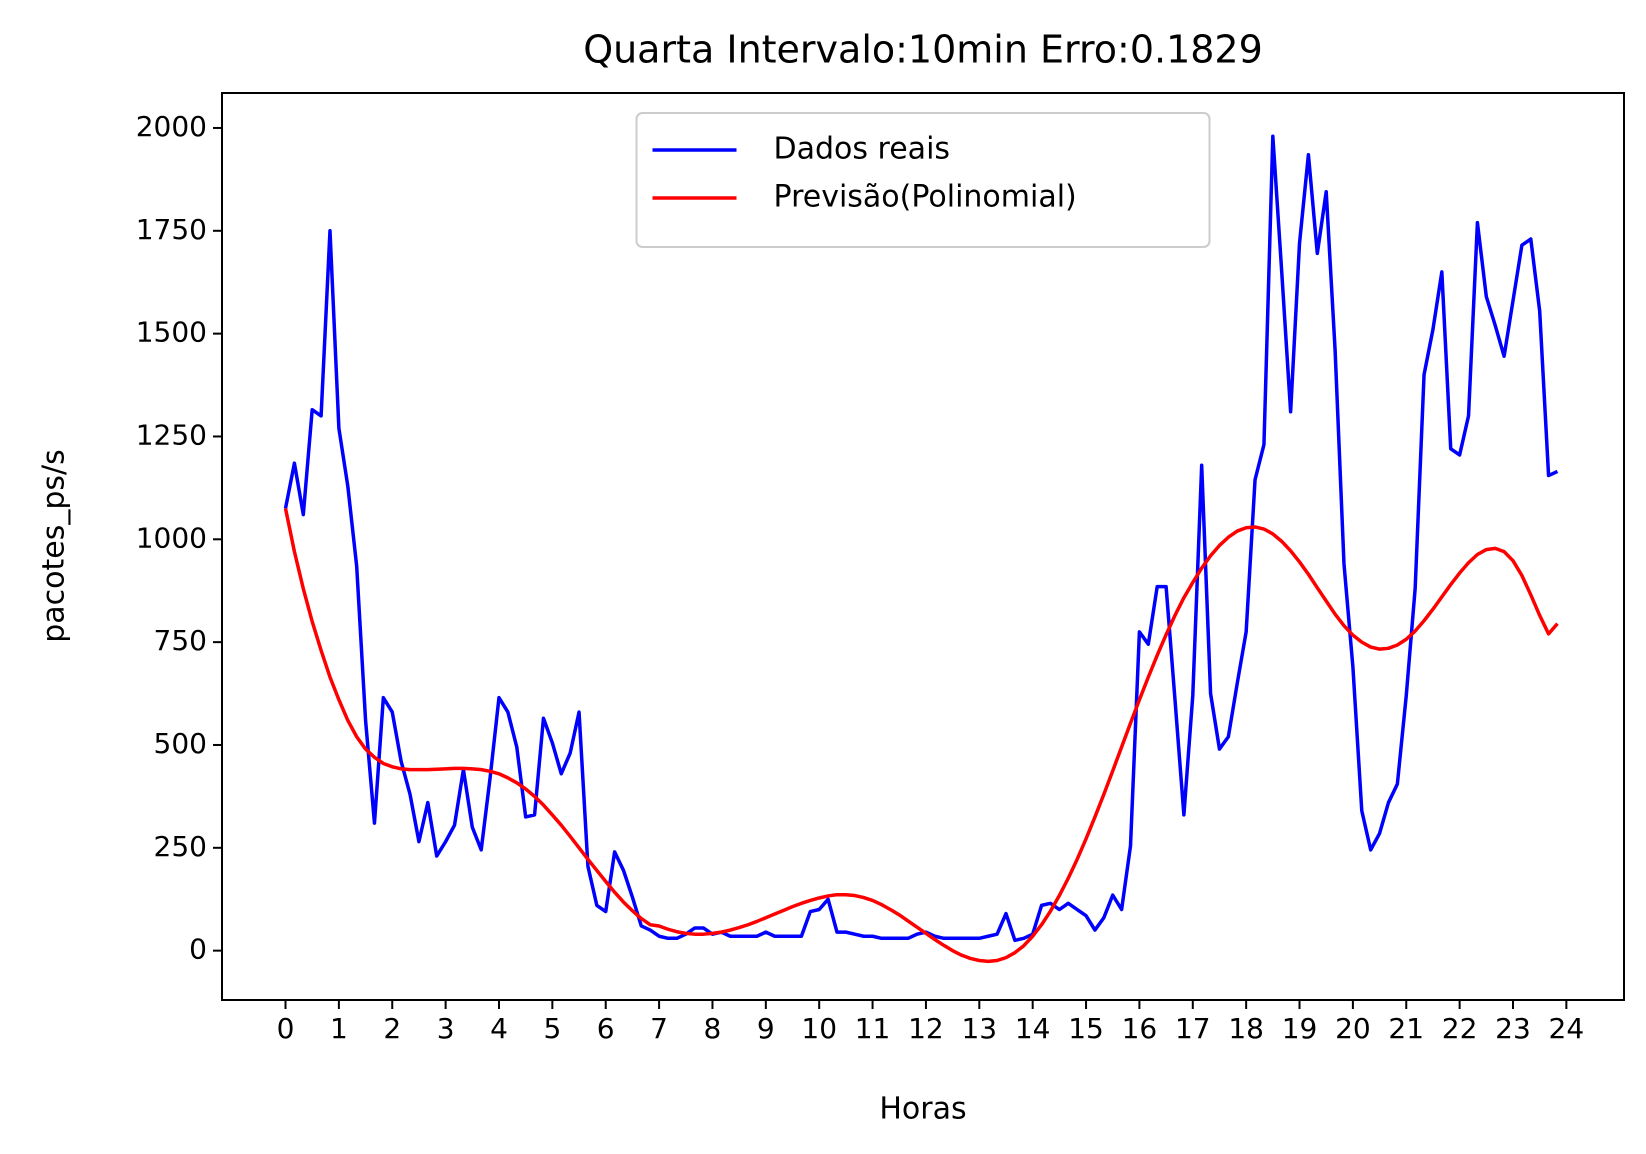 The image size is (1646, 1154). What do you see at coordinates (922, 1109) in the screenshot?
I see `x-axis-label: Horas` at bounding box center [922, 1109].